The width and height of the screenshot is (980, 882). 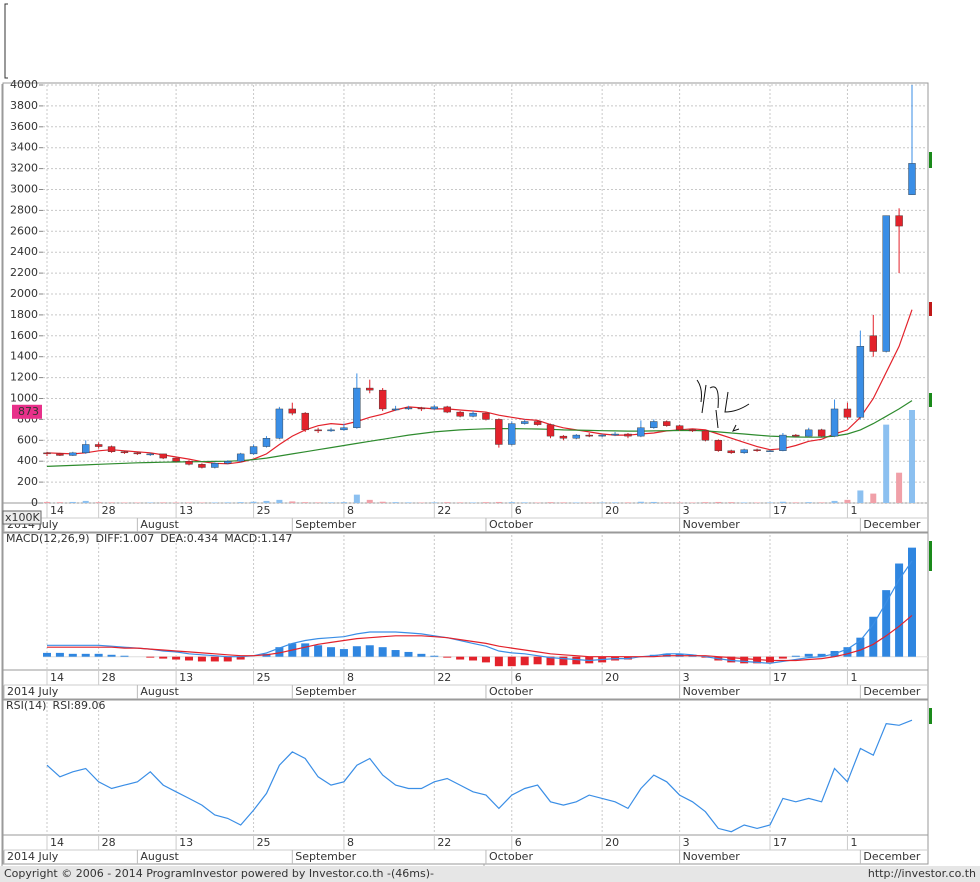 What do you see at coordinates (26, 705) in the screenshot?
I see `legend-entry: RSI(14)` at bounding box center [26, 705].